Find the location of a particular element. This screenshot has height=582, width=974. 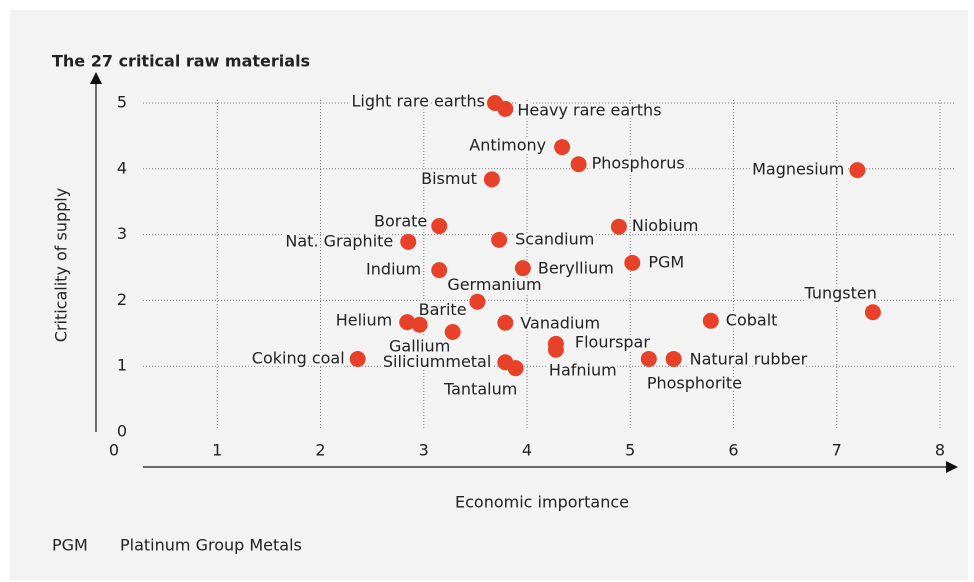

x-tick-label: 2 is located at coordinates (320, 450).